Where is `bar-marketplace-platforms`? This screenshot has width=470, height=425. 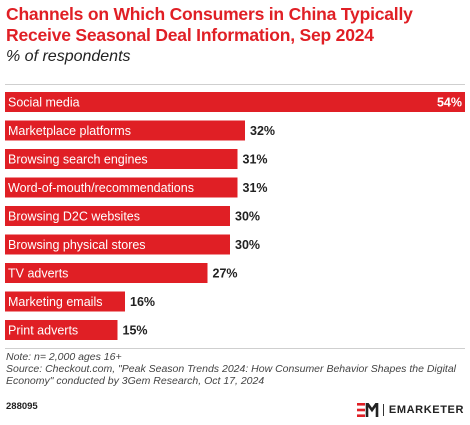
bar-marketplace-platforms is located at coordinates (125, 130).